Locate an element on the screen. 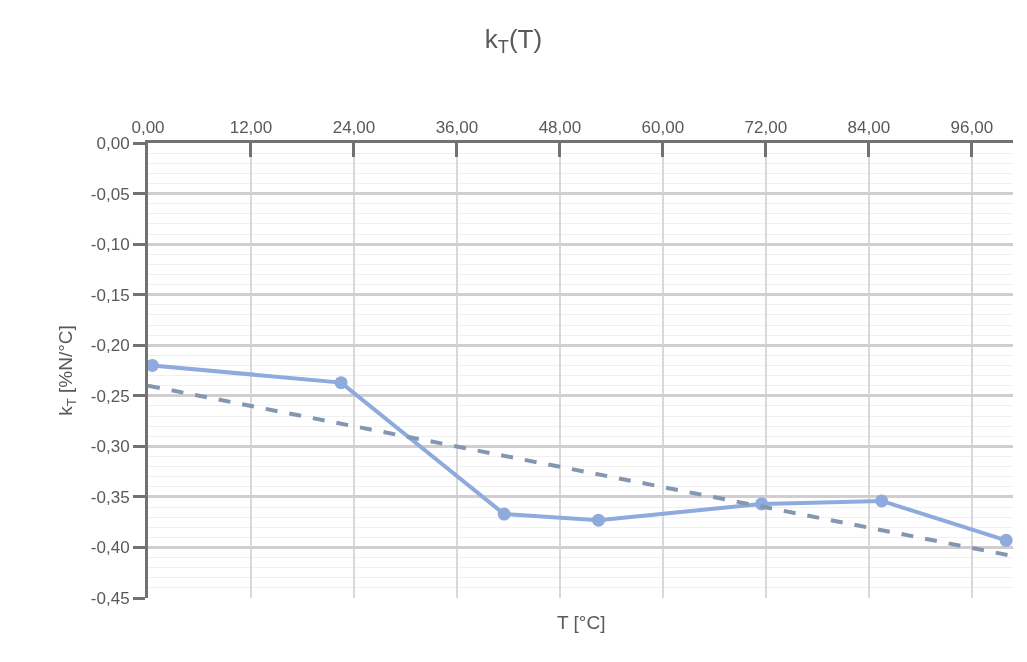  y-tick-label: -0,25 is located at coordinates (110, 396).